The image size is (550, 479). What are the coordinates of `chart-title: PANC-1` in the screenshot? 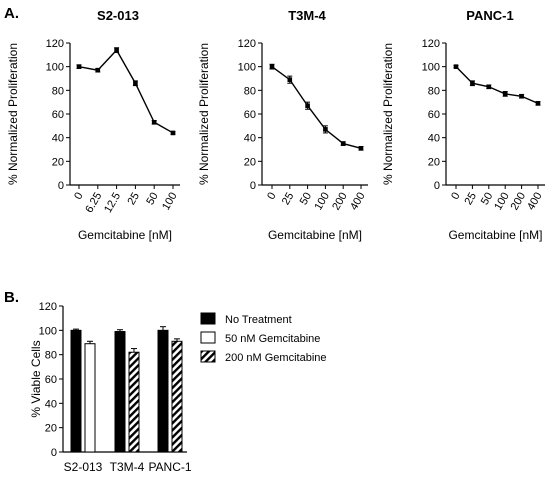 It's located at (489, 15).